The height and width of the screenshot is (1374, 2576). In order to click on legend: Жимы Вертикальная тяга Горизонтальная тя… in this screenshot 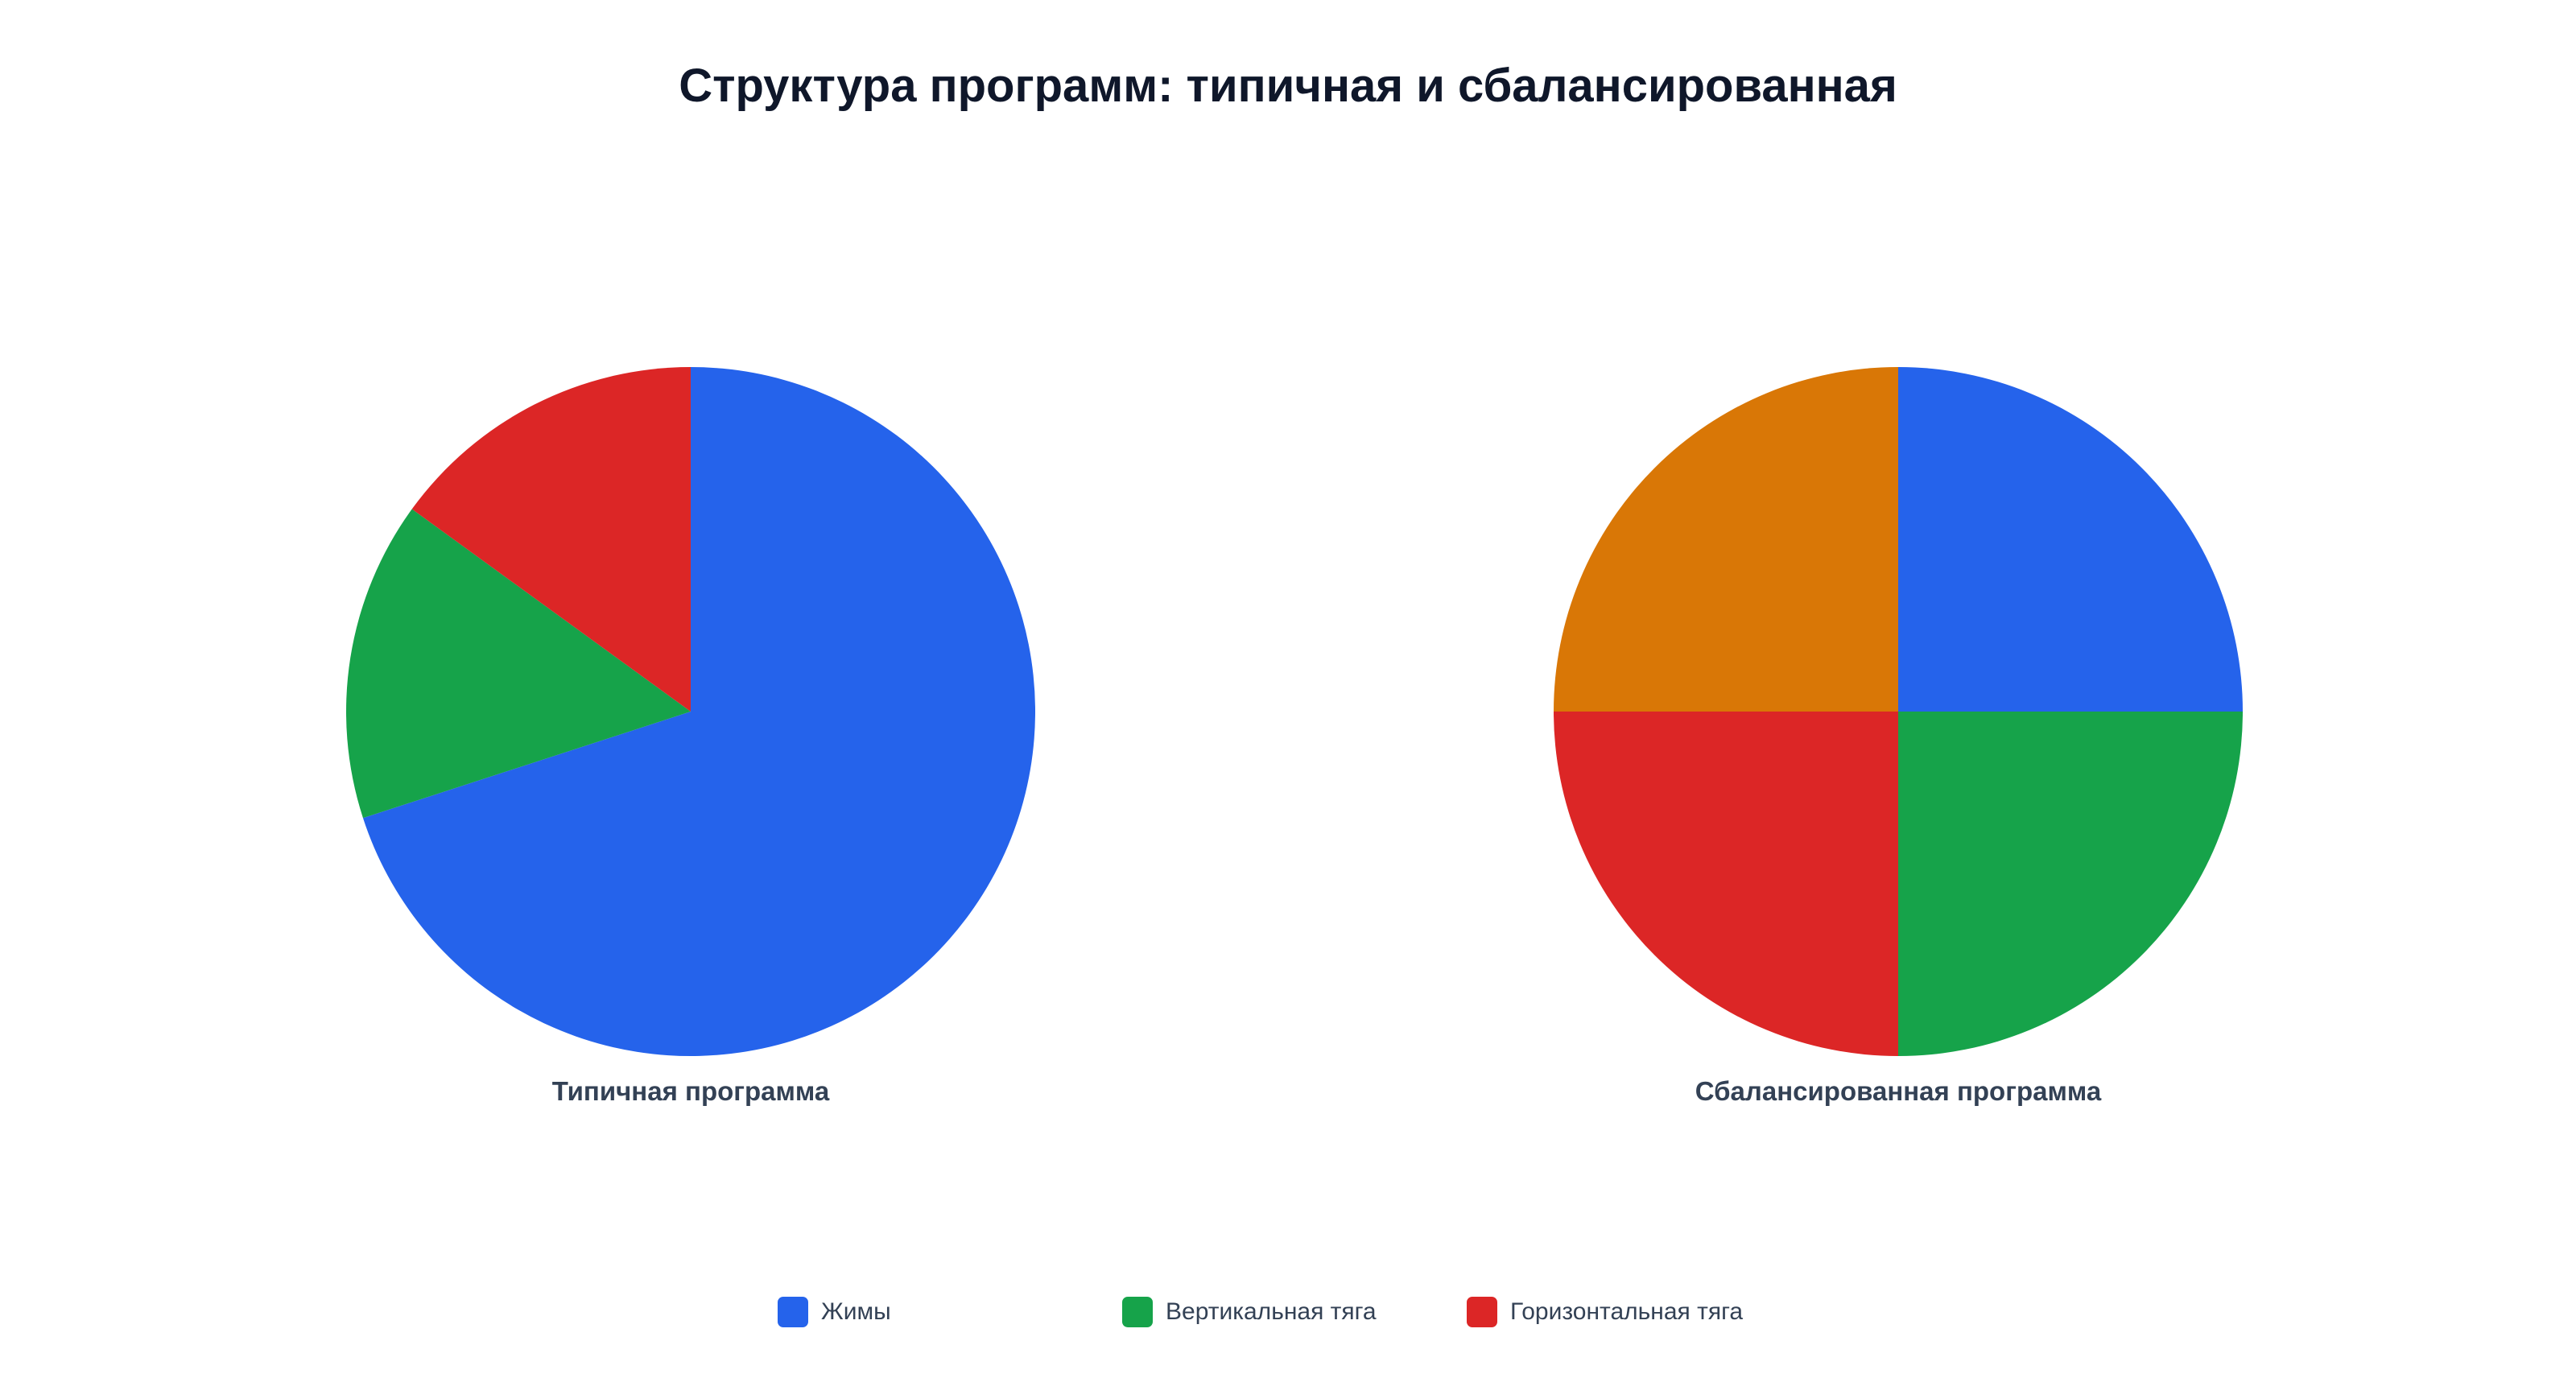, I will do `click(1288, 1312)`.